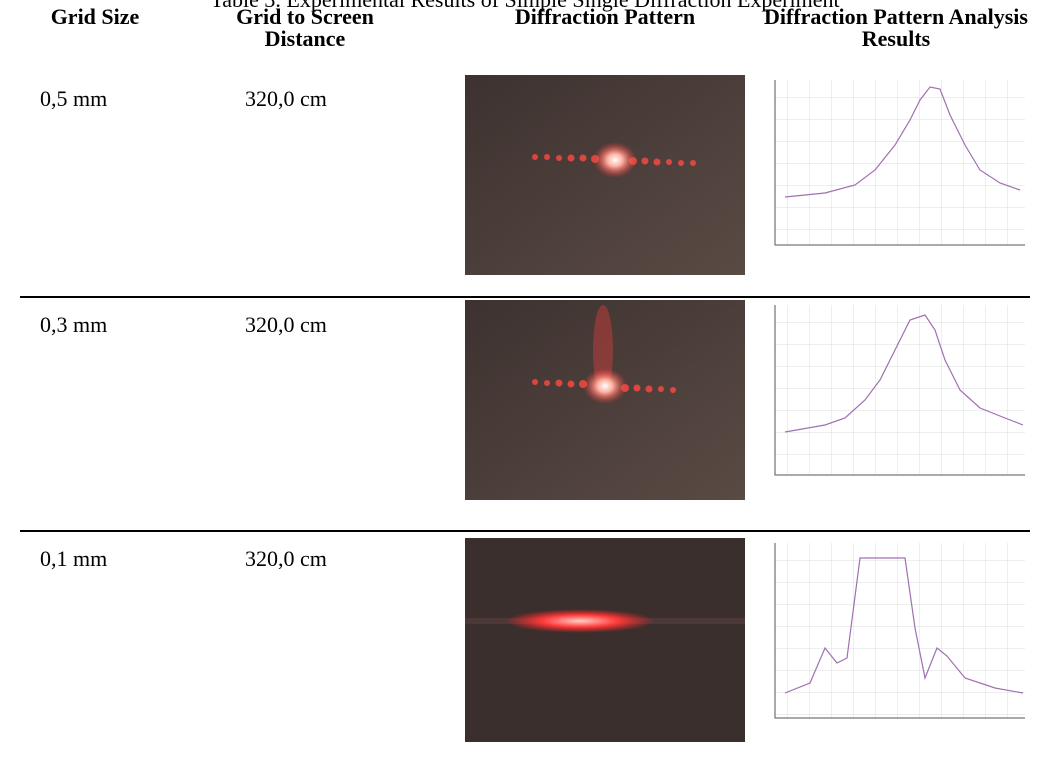 The image size is (1044, 769). Describe the element at coordinates (74, 558) in the screenshot. I see `cell: 0,1 mm` at that location.